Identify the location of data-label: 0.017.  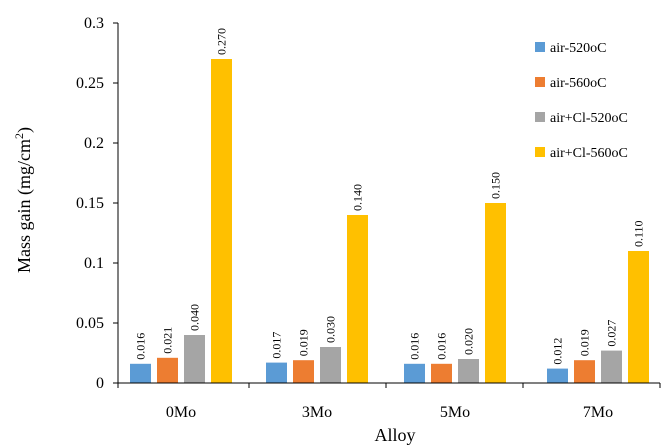
(277, 345).